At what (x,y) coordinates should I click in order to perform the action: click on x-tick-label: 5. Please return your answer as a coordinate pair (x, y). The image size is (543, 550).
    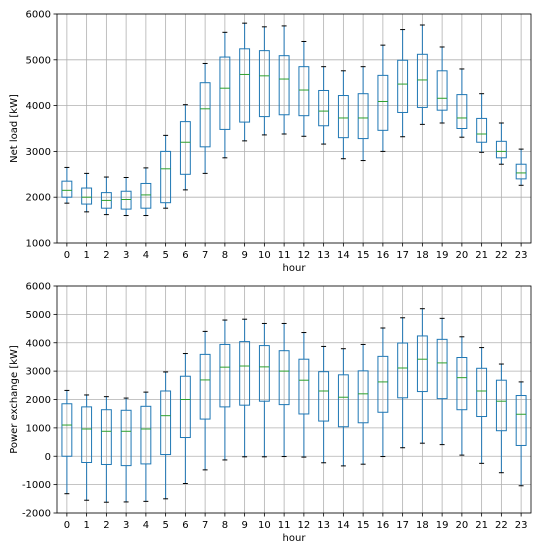
    Looking at the image, I should click on (165, 255).